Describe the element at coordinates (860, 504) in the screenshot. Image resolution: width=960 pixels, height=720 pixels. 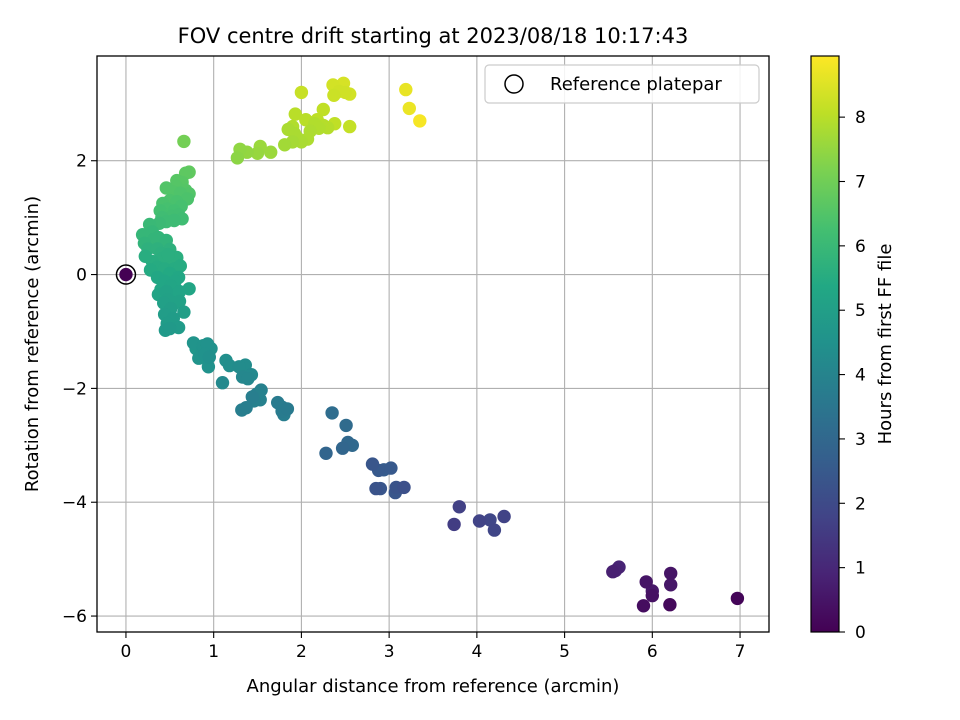
I see `colorbar-tick-label: 2` at that location.